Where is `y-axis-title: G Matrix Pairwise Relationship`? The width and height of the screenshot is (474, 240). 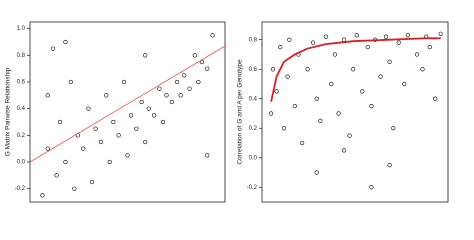
y-axis-title: G Matrix Pairwise Relationship is located at coordinates (8, 111).